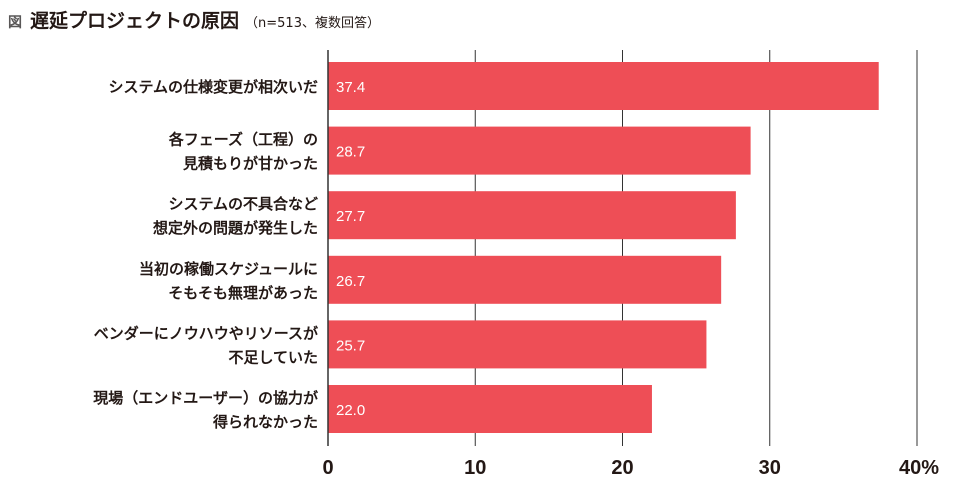 The width and height of the screenshot is (959, 490). Describe the element at coordinates (350, 281) in the screenshot. I see `bar-value-label-3: 26.7` at that location.